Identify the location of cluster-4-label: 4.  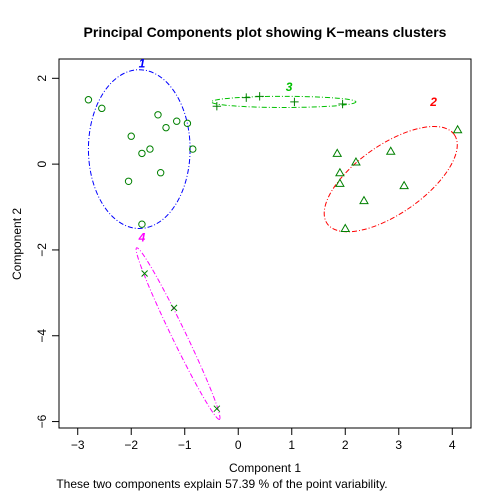
(142, 237).